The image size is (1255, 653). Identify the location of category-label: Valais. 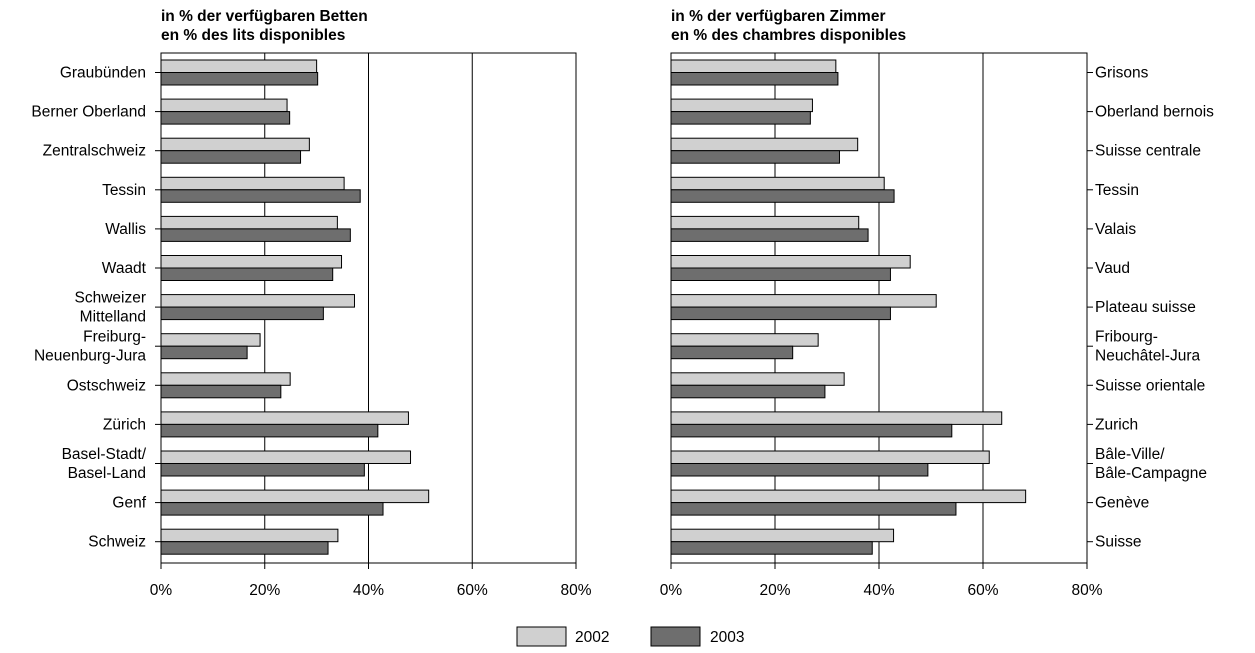
(1115, 229).